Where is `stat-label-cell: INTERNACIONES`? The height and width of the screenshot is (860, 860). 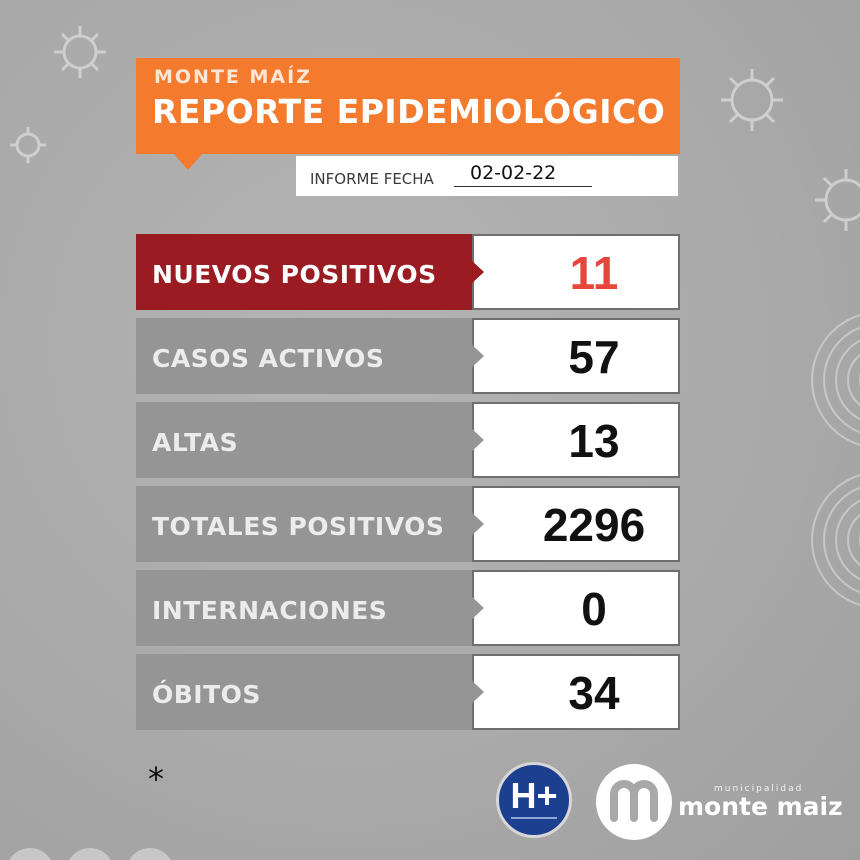 stat-label-cell: INTERNACIONES is located at coordinates (304, 608).